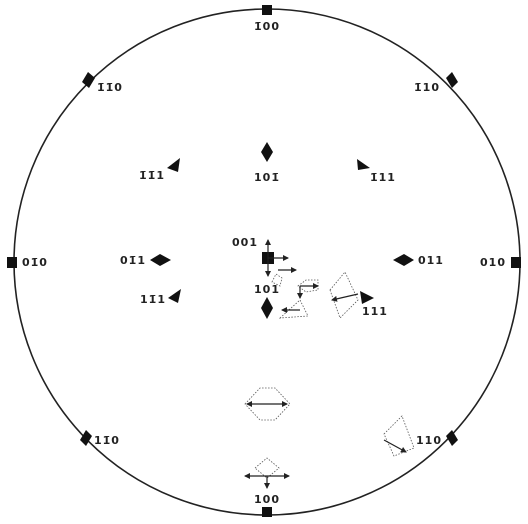 Image resolution: width=528 pixels, height=524 pixels. I want to click on node-label: 011, so click(431, 260).